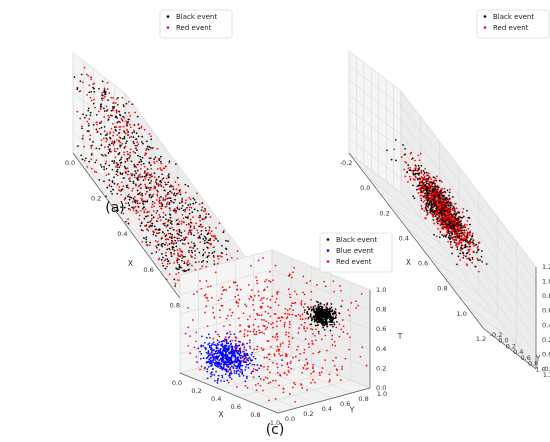 This screenshot has width=550, height=442. Describe the element at coordinates (355, 251) in the screenshot. I see `legend-label: Blue event` at that location.